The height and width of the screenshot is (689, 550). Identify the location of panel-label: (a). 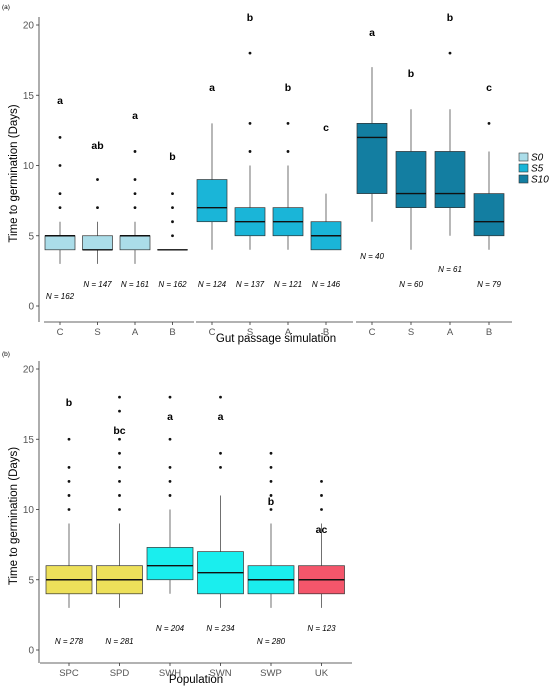
(6, 7).